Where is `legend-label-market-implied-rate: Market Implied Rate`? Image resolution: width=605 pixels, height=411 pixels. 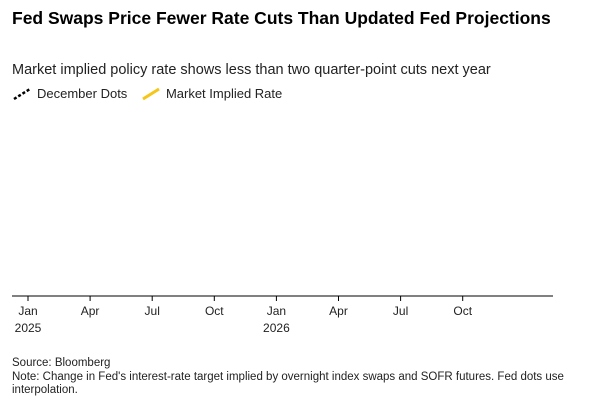
legend-label-market-implied-rate: Market Implied Rate is located at coordinates (224, 93).